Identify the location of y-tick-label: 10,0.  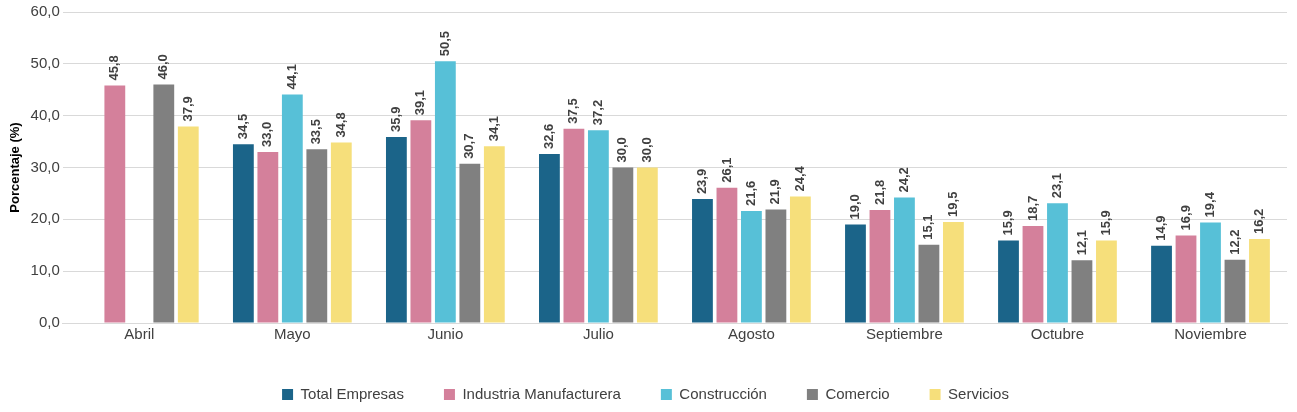
(45, 270).